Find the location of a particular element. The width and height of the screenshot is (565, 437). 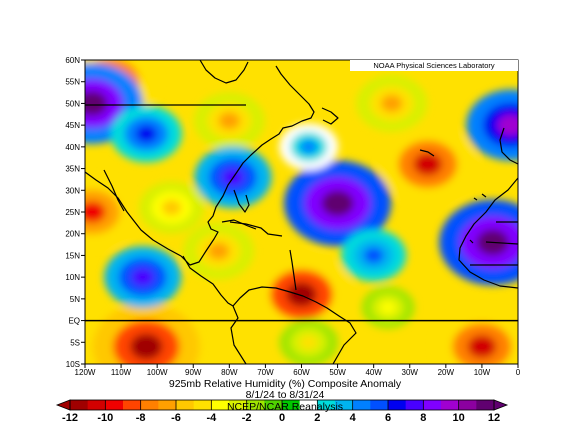

colorbar: -12 -10 -8 -6 -4 -2 0 2 4 6 8 10 12 is located at coordinates (282, 411).